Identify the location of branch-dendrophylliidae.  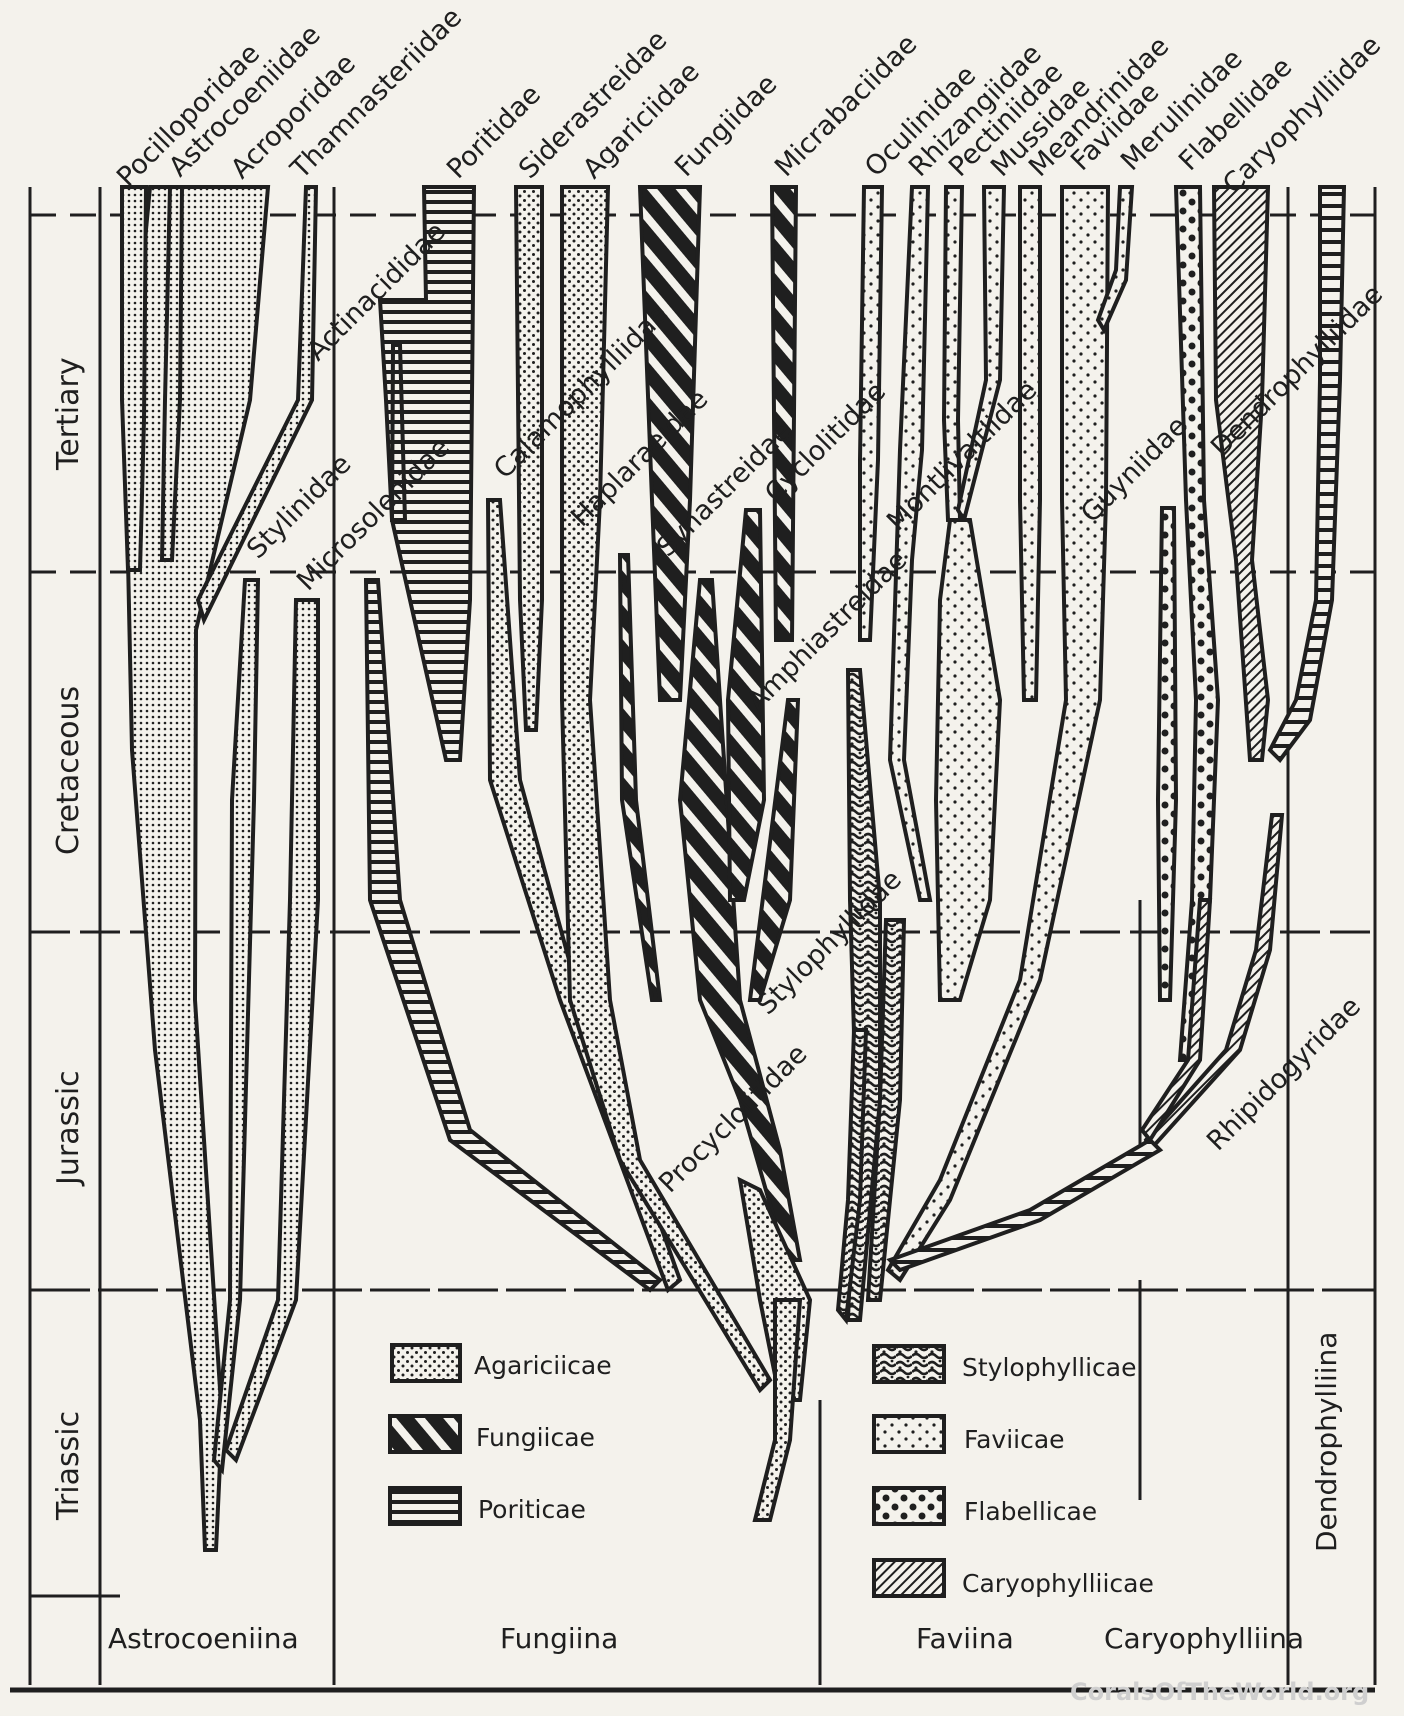
(1307, 474).